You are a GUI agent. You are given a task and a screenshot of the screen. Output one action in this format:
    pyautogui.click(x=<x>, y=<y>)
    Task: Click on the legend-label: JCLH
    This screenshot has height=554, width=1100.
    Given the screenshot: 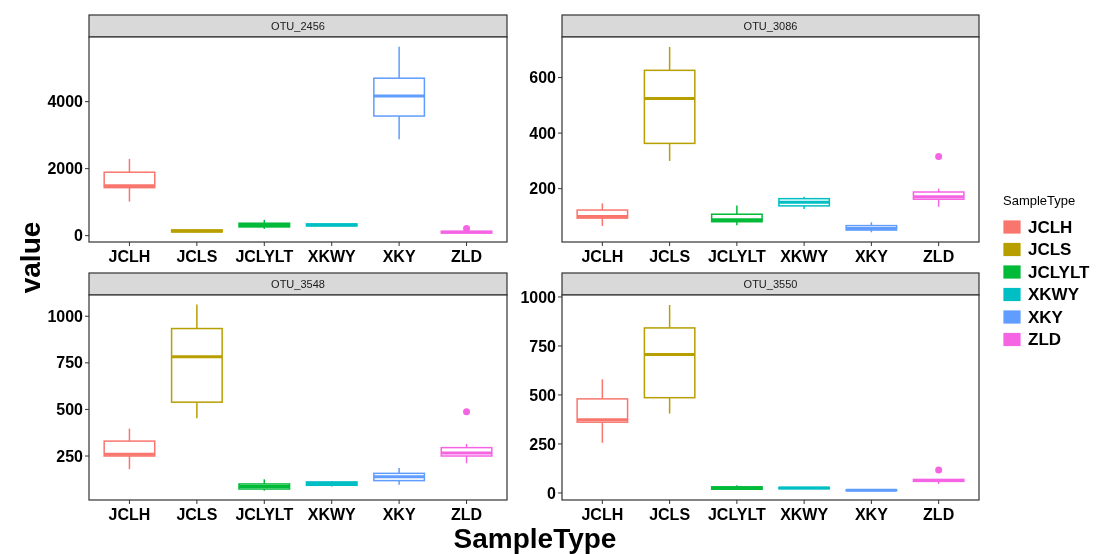 What is the action you would take?
    pyautogui.click(x=1050, y=227)
    